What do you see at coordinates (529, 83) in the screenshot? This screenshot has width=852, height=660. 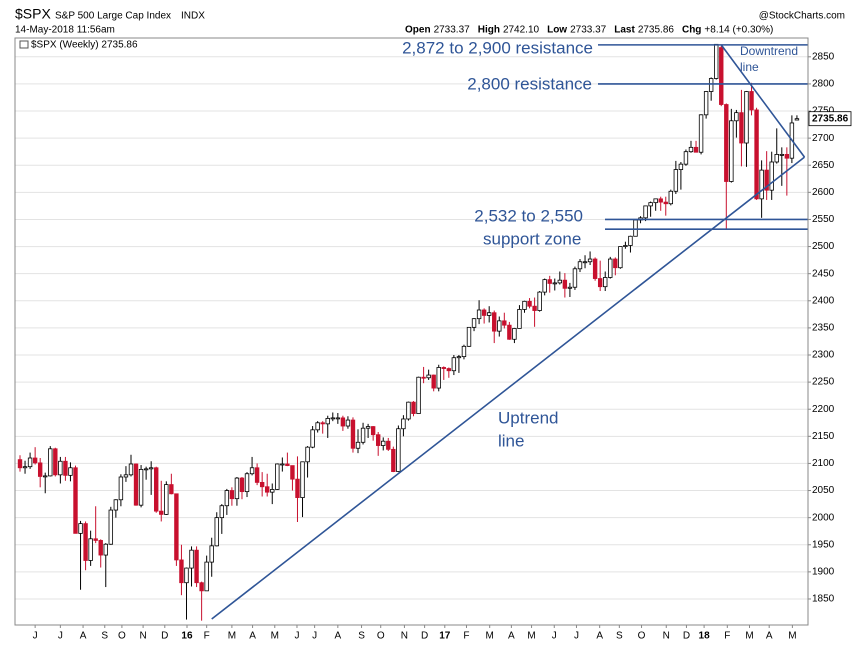 I see `annotation: 2,800 resistance` at bounding box center [529, 83].